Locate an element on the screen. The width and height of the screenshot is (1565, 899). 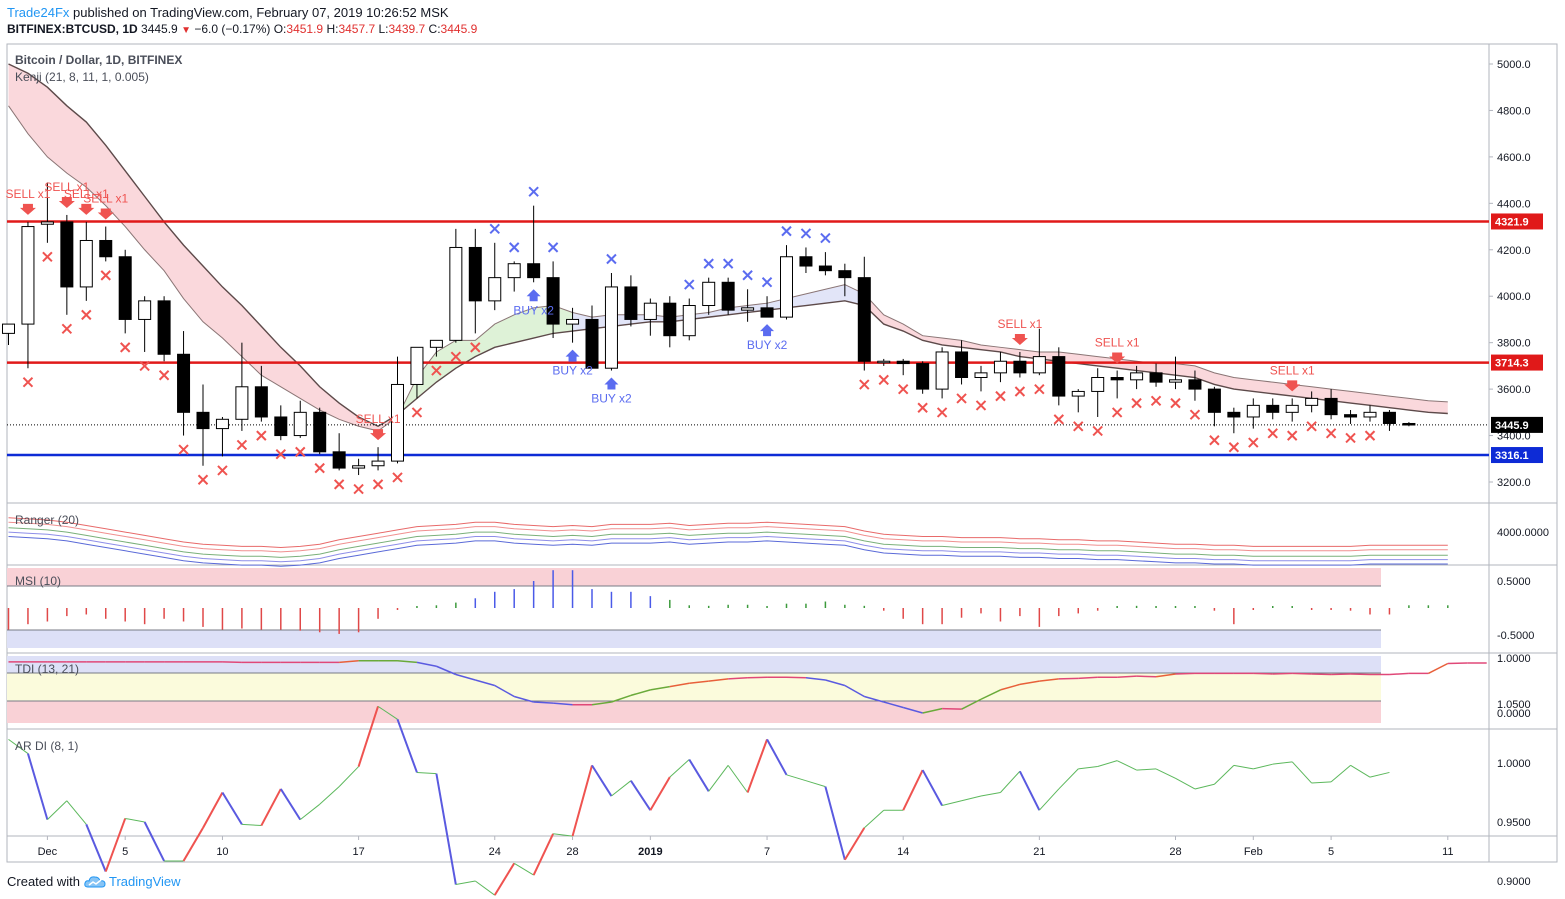
close-value: 3445.9 is located at coordinates (459, 29).